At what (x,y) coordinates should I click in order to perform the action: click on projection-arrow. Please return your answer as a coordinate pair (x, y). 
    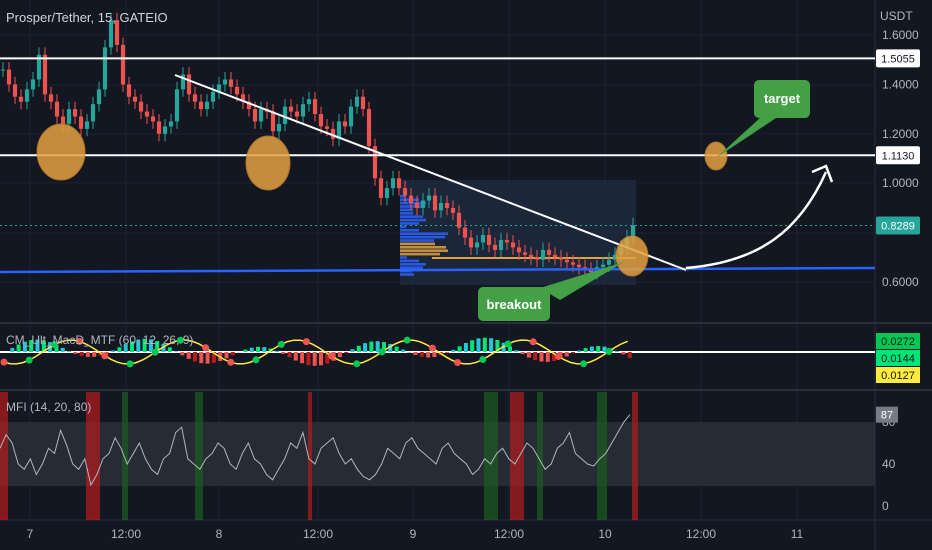
    Looking at the image, I should click on (756, 220).